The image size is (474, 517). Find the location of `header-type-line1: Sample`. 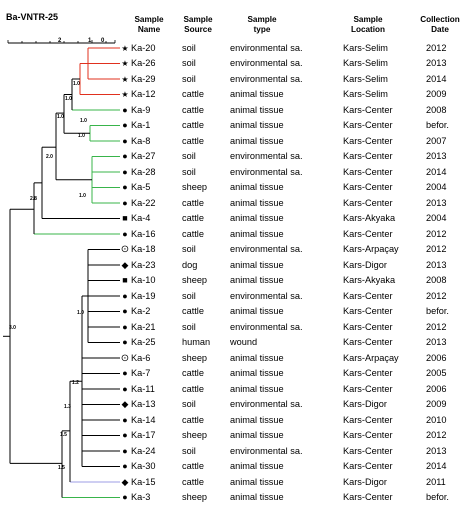

header-type-line1: Sample is located at coordinates (262, 19).